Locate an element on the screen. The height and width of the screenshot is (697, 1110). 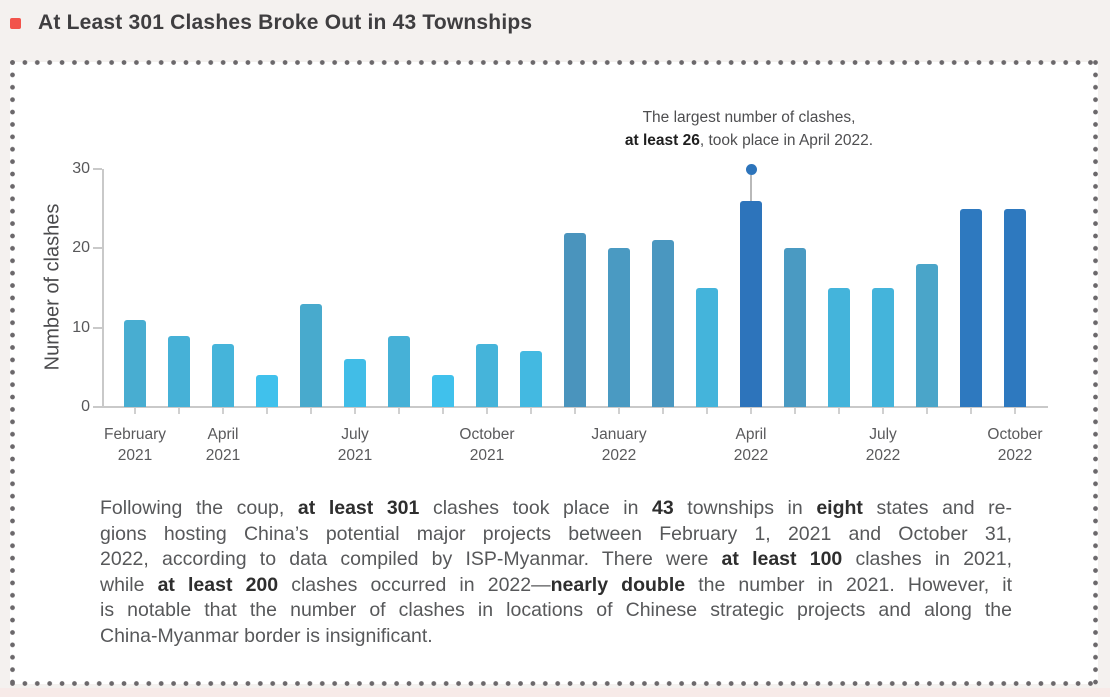
bar-october-2022 is located at coordinates (1015, 308).